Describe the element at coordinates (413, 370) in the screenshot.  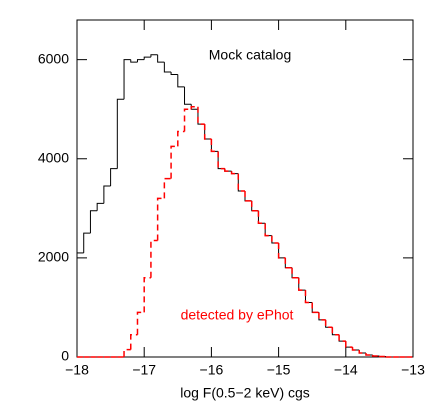
I see `x-tick-label: −13` at that location.